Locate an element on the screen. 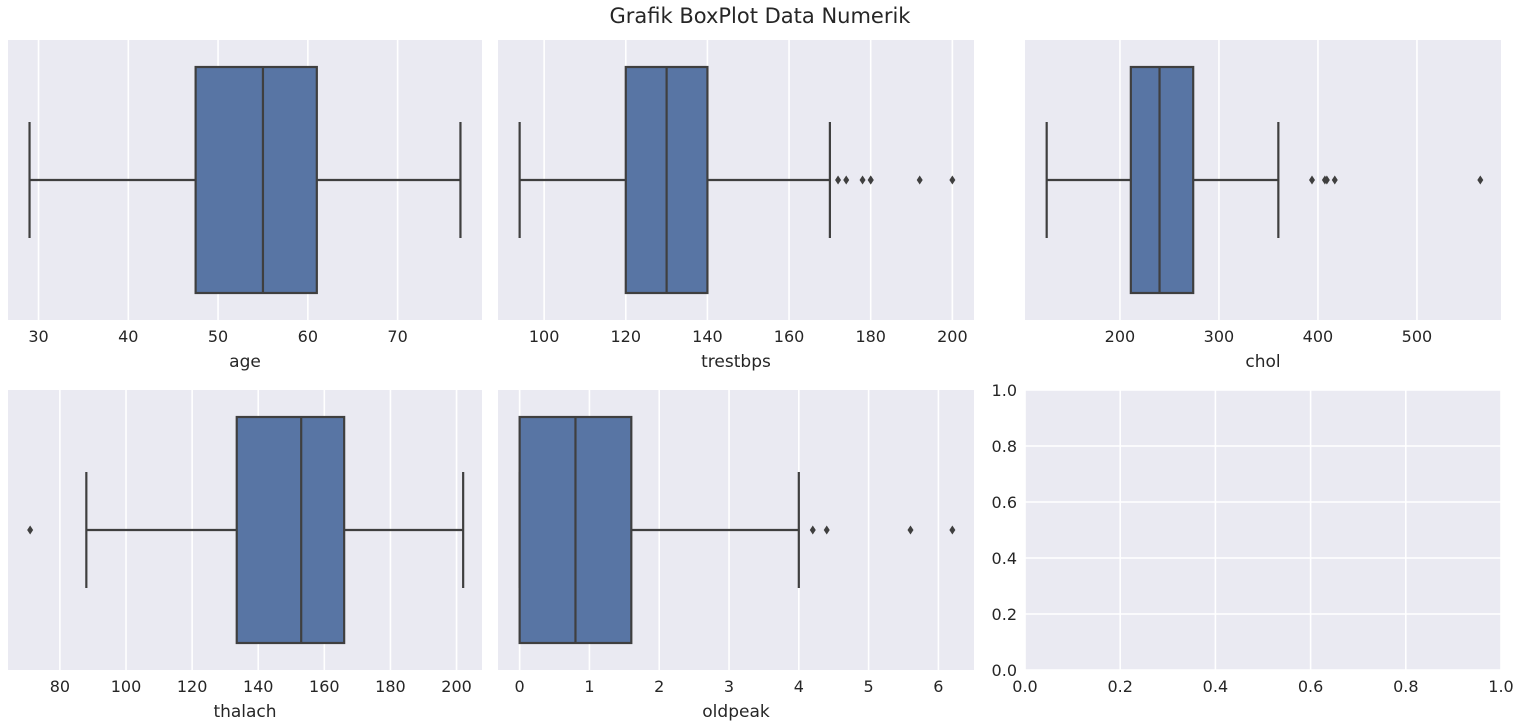 The image size is (1520, 728). x-tick-label: 60 is located at coordinates (308, 336).